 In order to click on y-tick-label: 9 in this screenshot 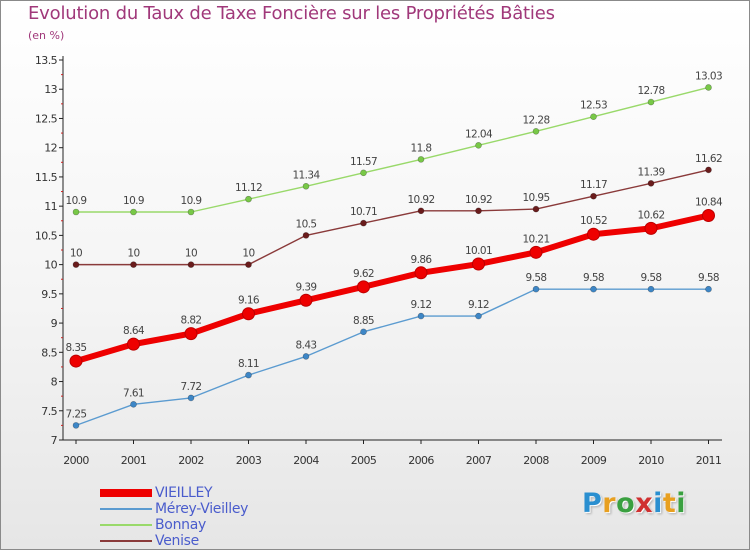, I will do `click(54, 323)`.